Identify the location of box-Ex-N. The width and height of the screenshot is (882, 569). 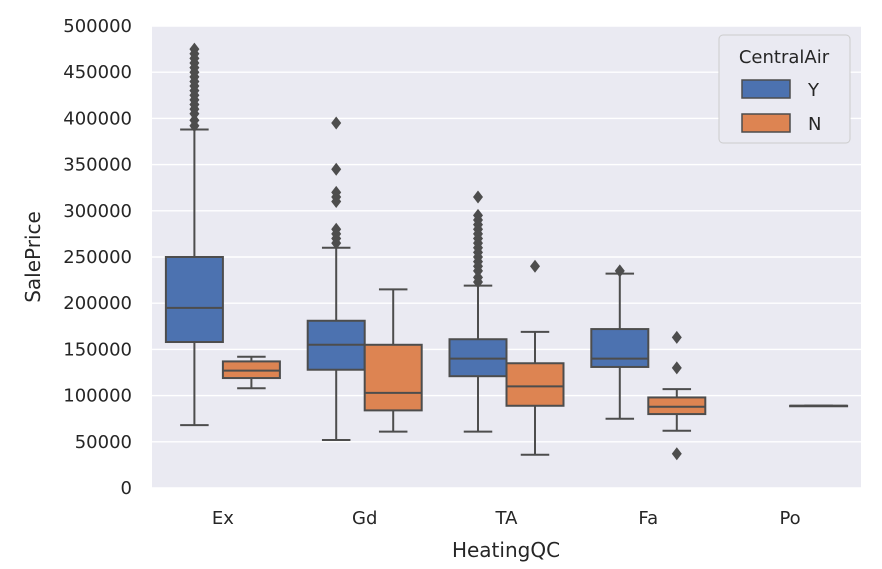
(251, 372).